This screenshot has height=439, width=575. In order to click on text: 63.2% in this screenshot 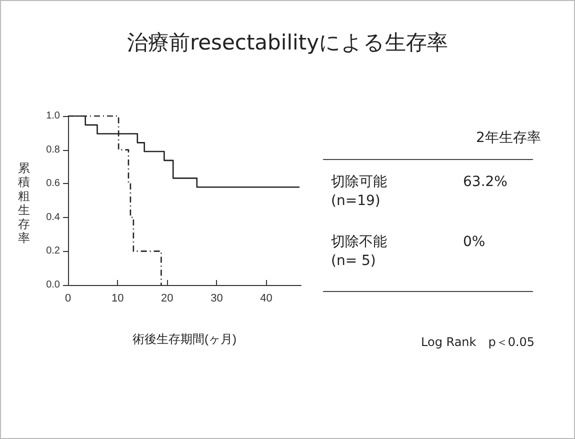, I will do `click(485, 182)`.